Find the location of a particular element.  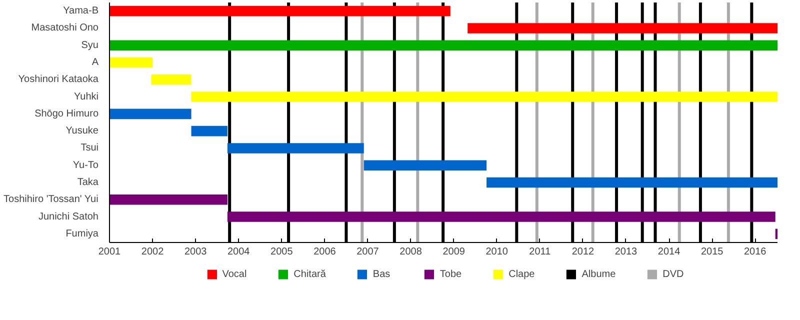

legend-label: Bas is located at coordinates (382, 274).